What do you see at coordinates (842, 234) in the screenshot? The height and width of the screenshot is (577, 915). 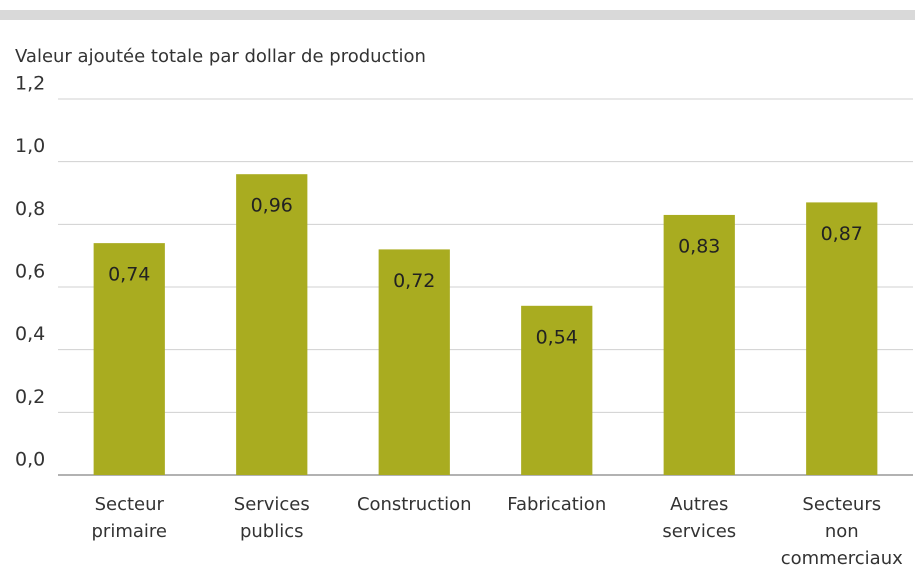 I see `data-label: 0,87` at bounding box center [842, 234].